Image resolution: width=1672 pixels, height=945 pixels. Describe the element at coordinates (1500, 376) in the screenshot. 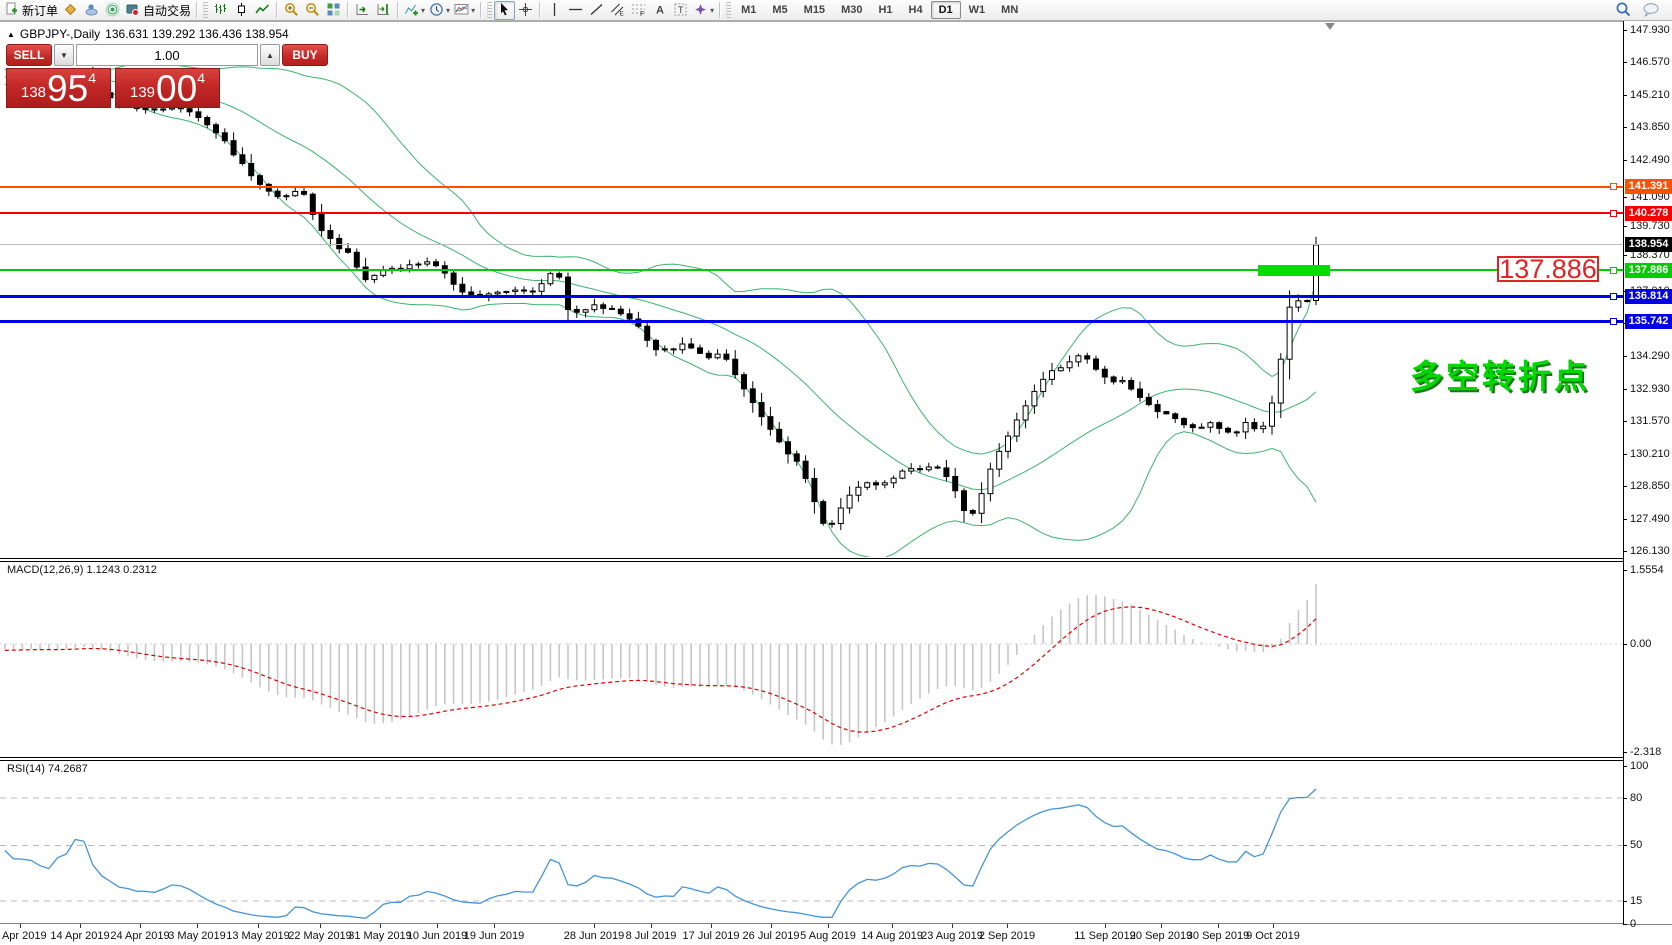

I see `chart-annotation-text: 多空转折点` at that location.